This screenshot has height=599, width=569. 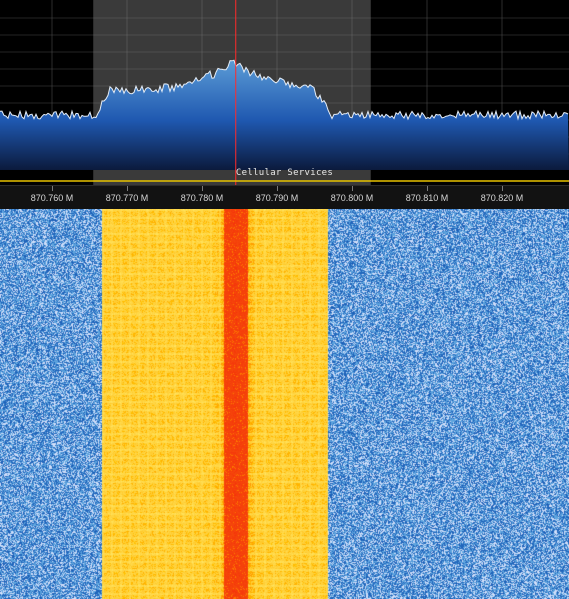 I want to click on axis-tick-label: 870.820 M, so click(x=502, y=198).